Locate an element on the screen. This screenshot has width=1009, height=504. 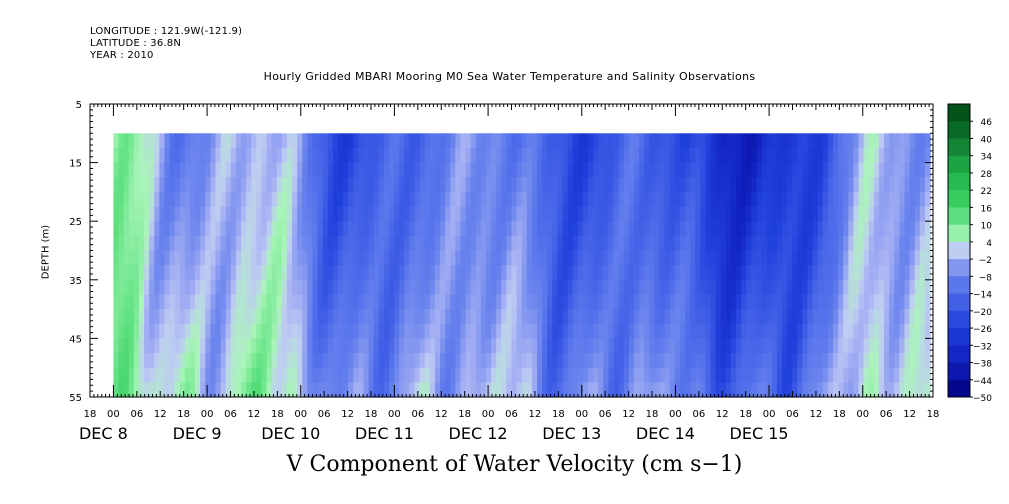
colorbar-label: −38 is located at coordinates (982, 365).